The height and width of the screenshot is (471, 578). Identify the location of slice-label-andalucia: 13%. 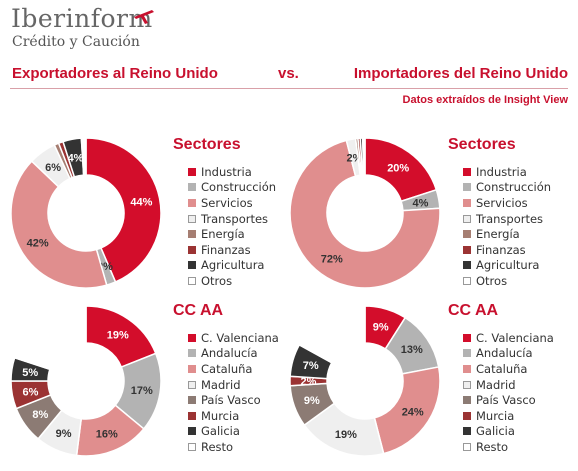
(412, 350).